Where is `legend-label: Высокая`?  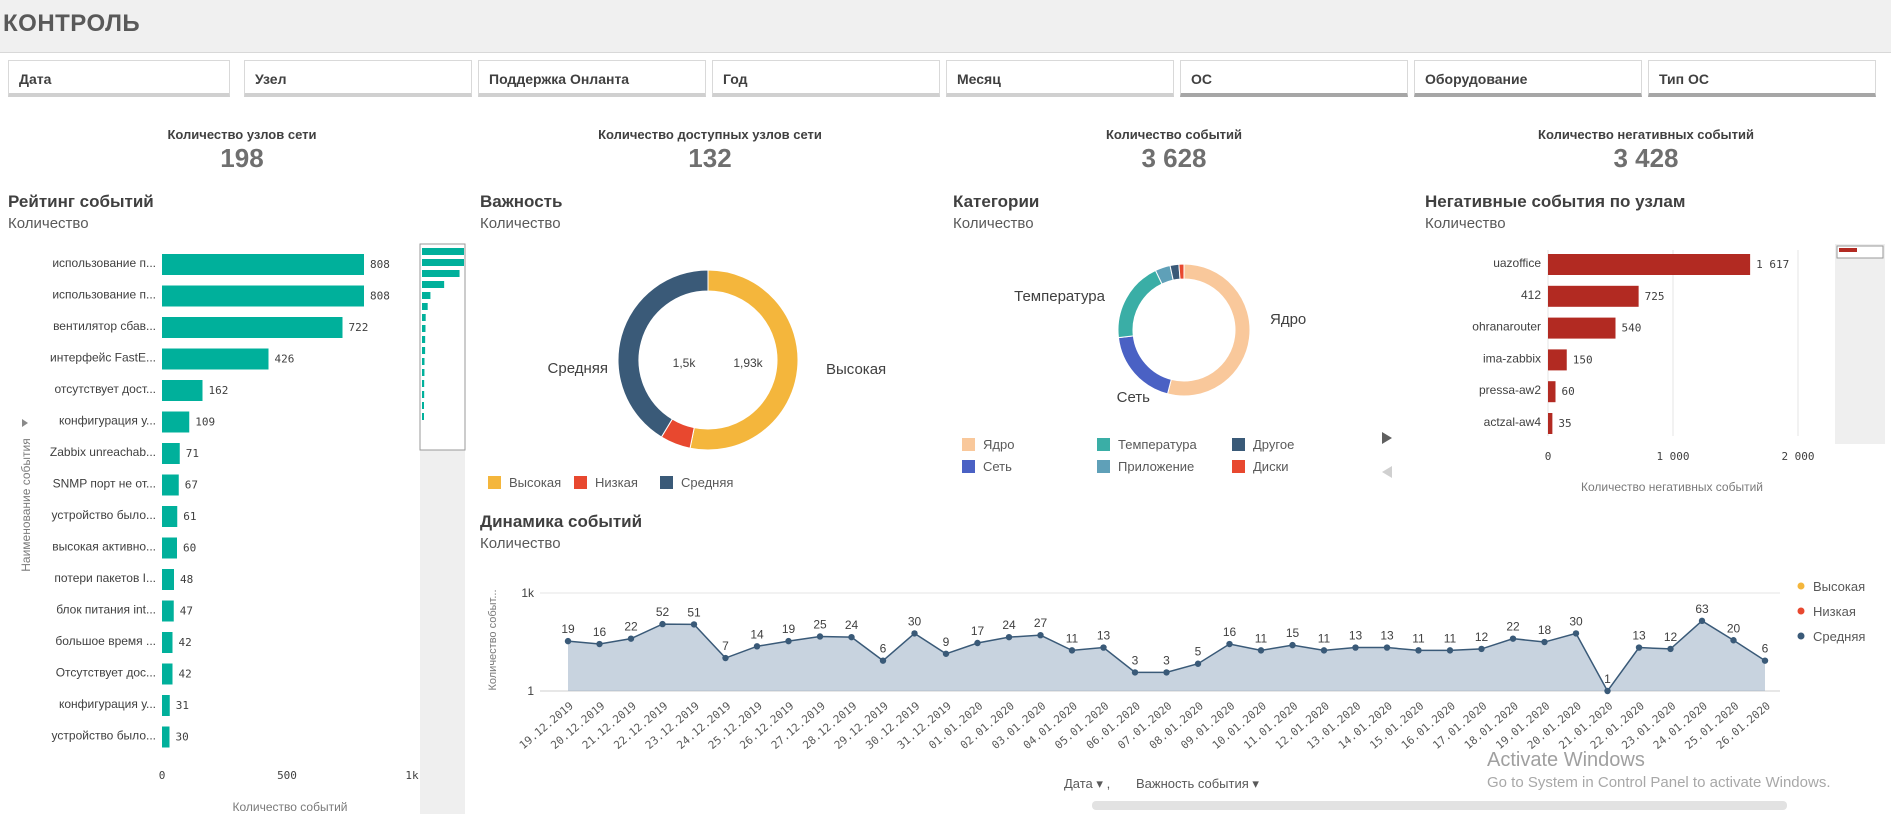
legend-label: Высокая is located at coordinates (535, 482).